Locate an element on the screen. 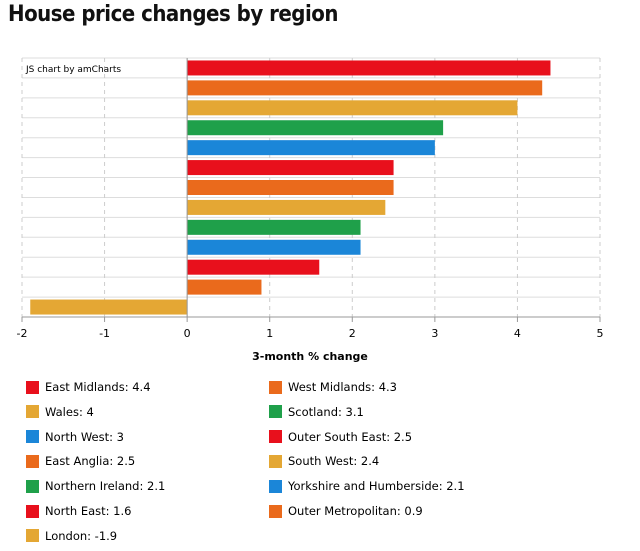 Image resolution: width=640 pixels, height=551 pixels. bar-west-midlands is located at coordinates (365, 88).